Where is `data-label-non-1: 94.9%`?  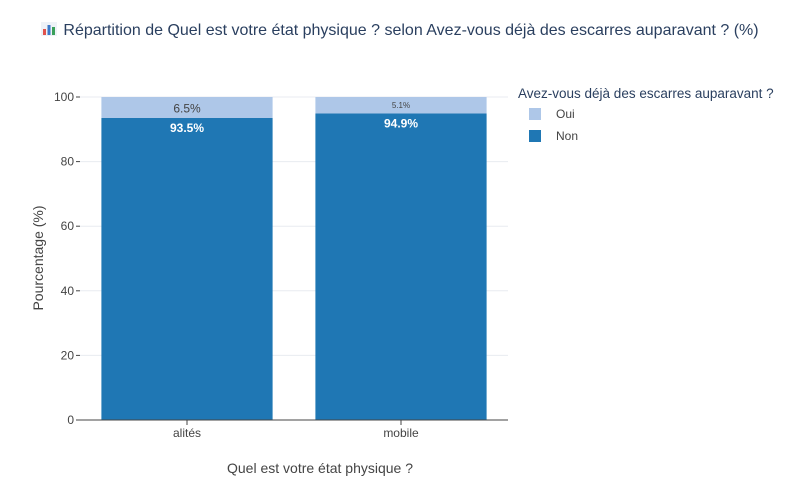 data-label-non-1: 94.9% is located at coordinates (401, 123).